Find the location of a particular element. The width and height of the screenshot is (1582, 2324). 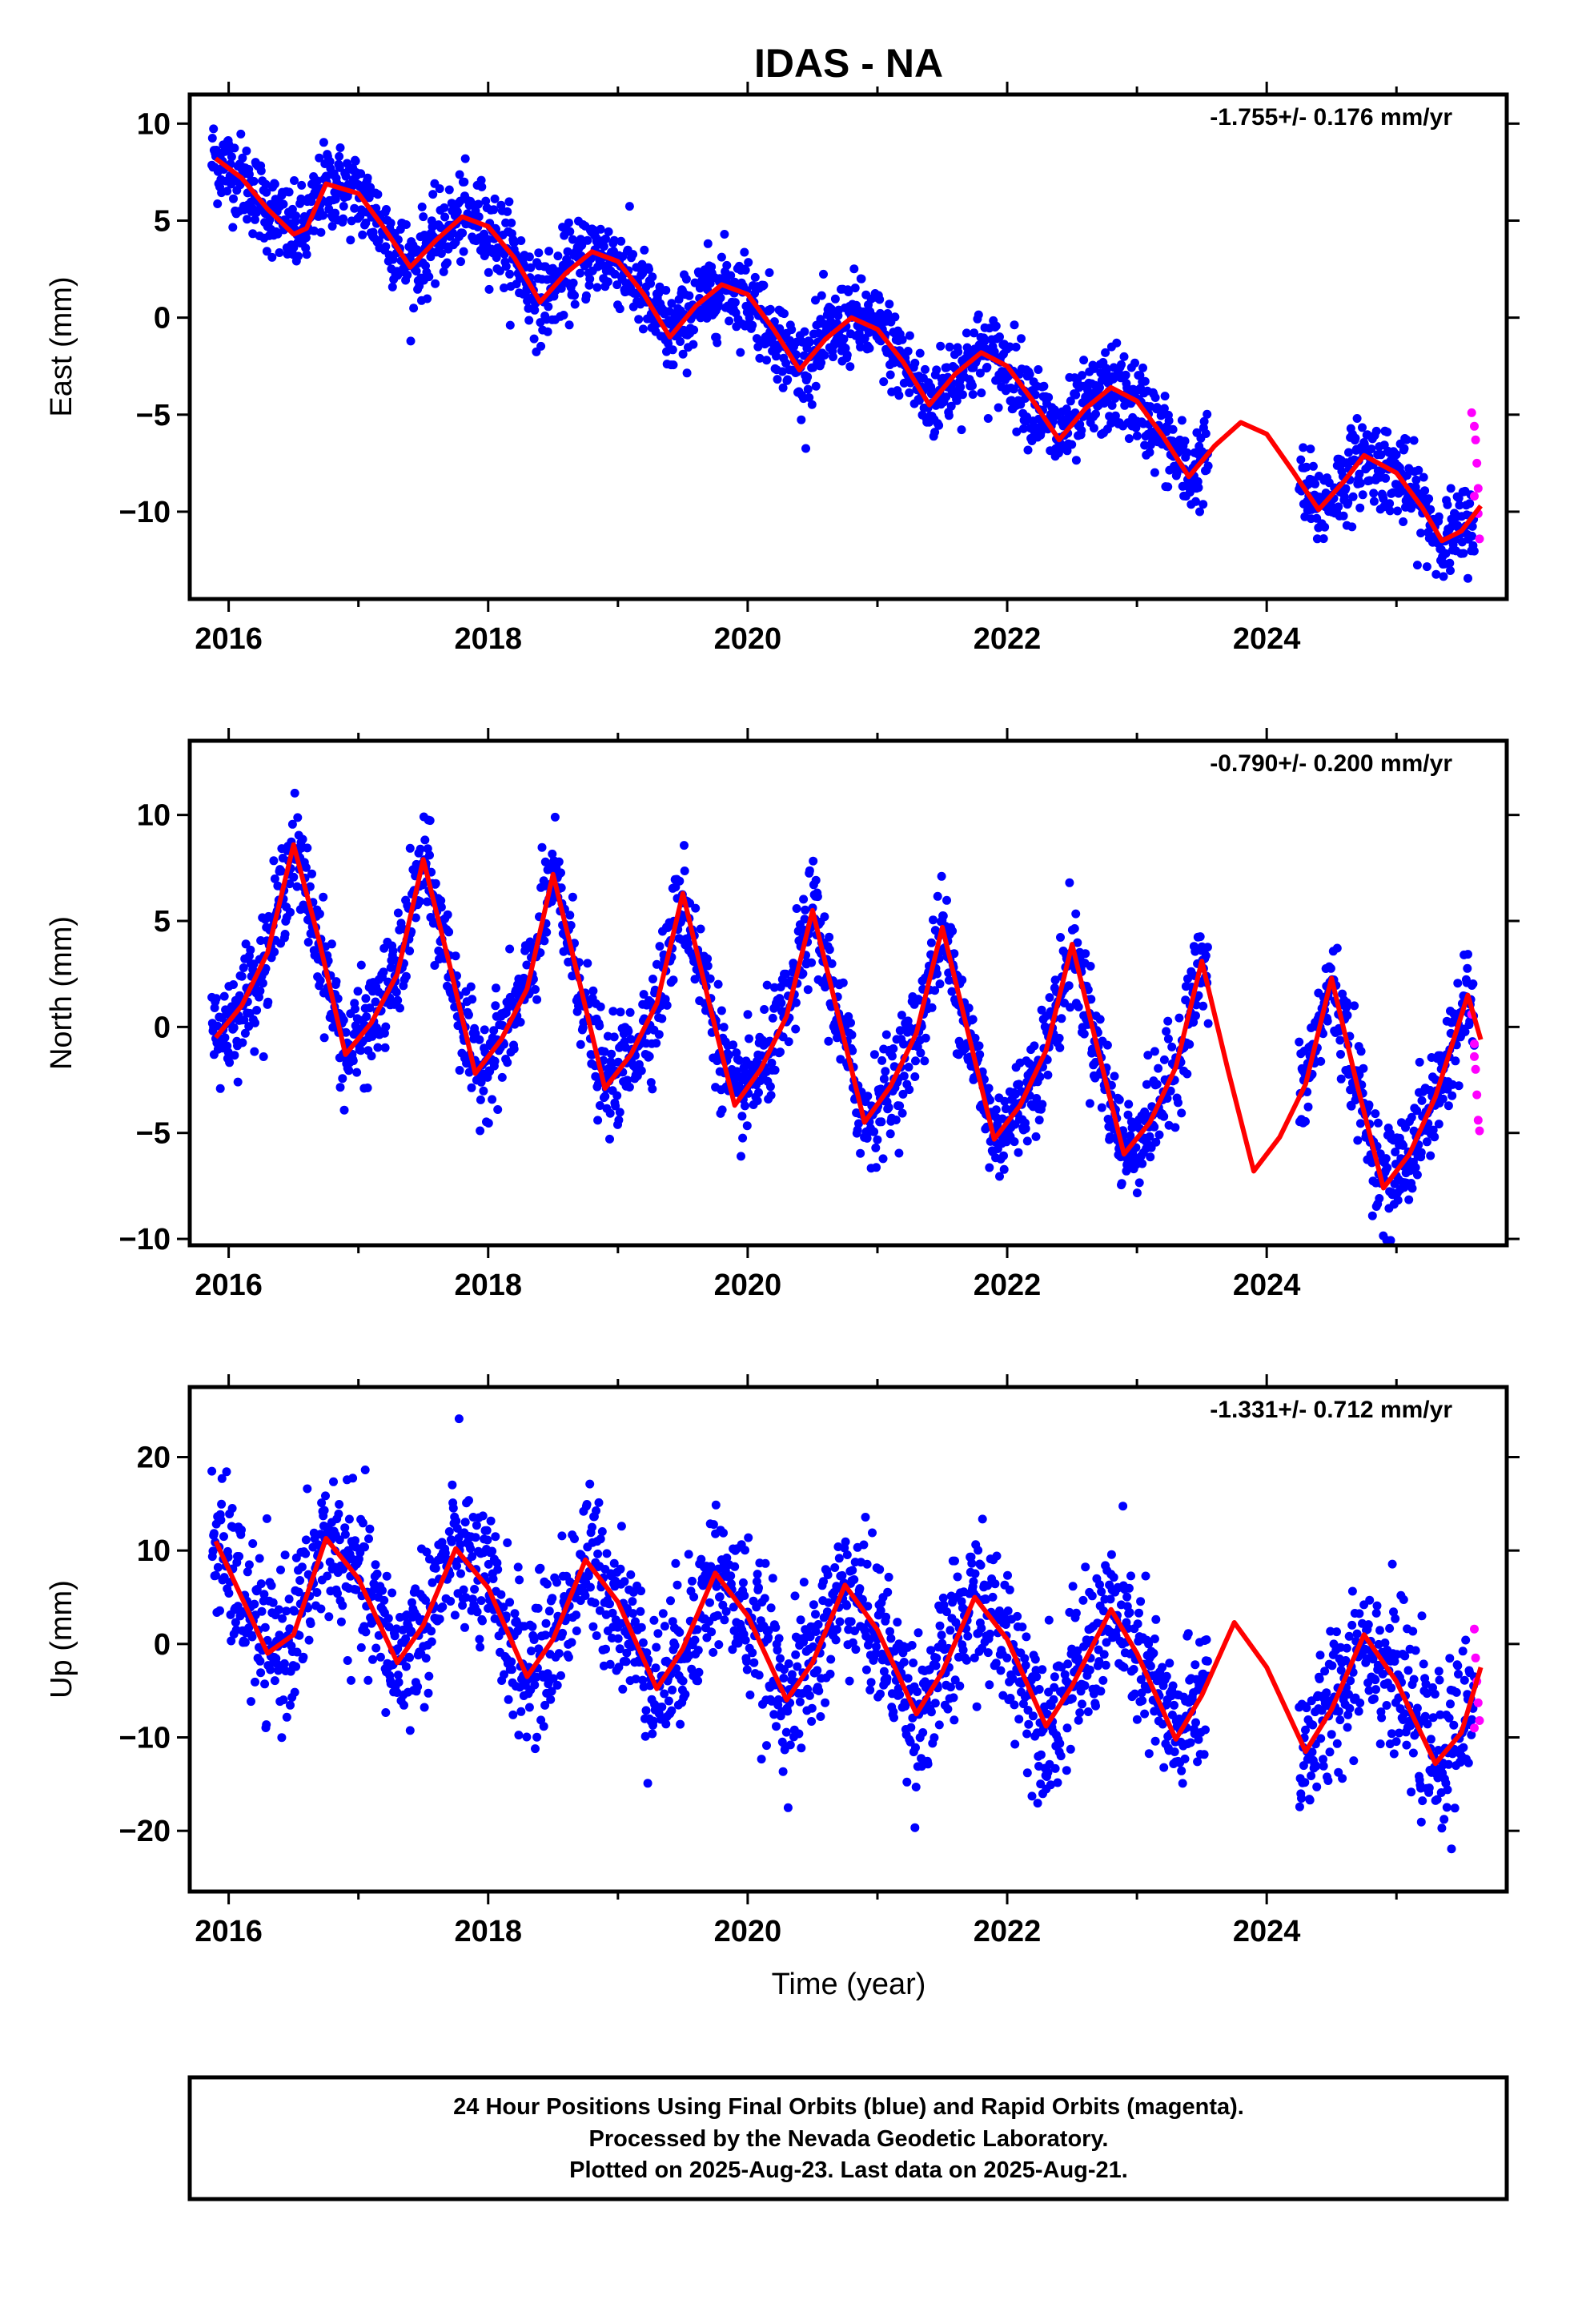

east-rapid-point is located at coordinates (1474, 426).